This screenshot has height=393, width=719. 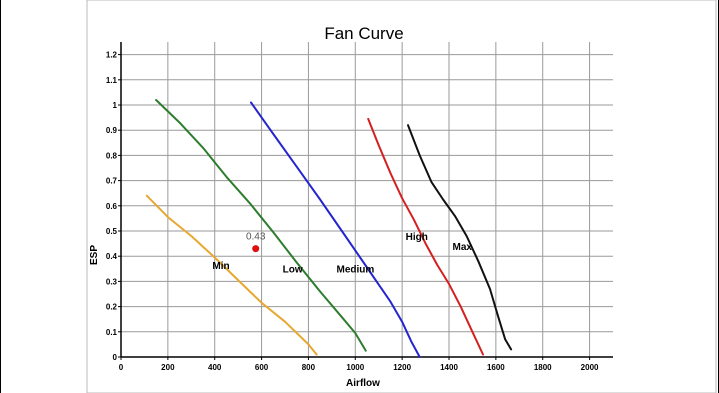 I want to click on chart-title: Fan Curve, so click(x=363, y=33).